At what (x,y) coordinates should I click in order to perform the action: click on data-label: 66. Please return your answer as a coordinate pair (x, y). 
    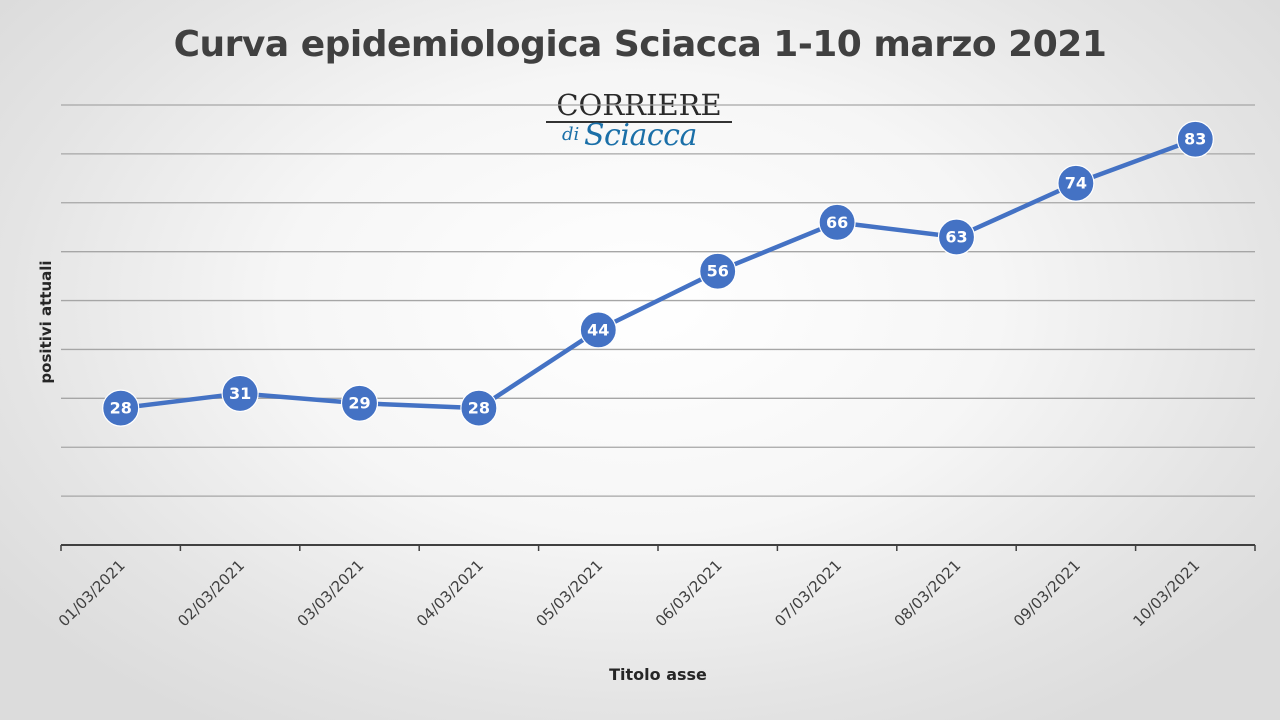
    Looking at the image, I should click on (837, 222).